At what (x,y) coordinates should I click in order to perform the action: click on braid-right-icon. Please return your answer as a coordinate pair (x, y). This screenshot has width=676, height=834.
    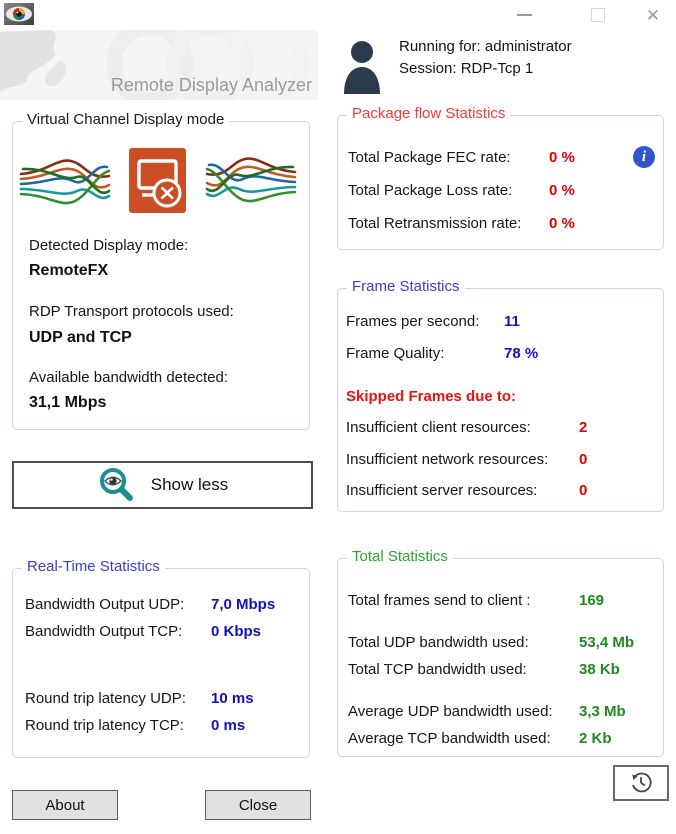
    Looking at the image, I should click on (251, 180).